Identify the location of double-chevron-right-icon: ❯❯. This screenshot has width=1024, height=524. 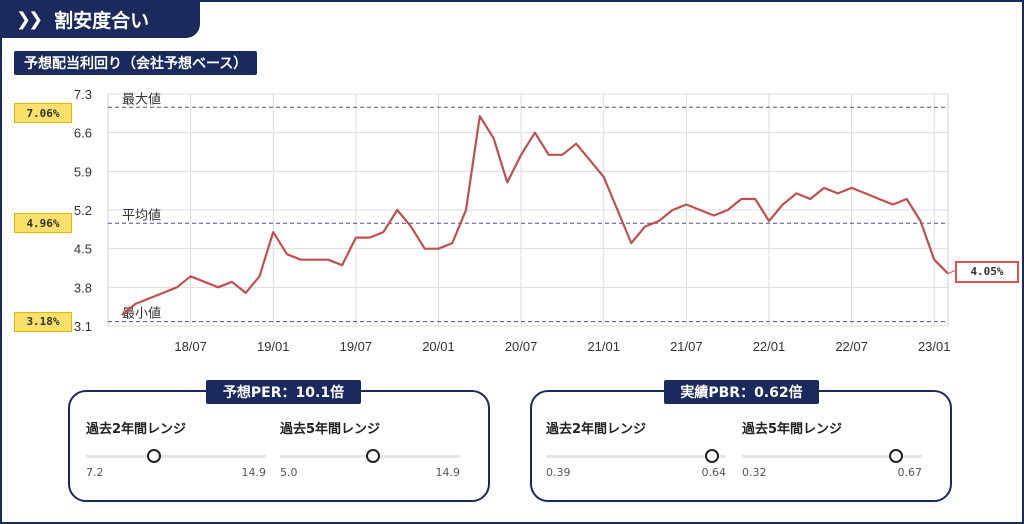
(29, 19).